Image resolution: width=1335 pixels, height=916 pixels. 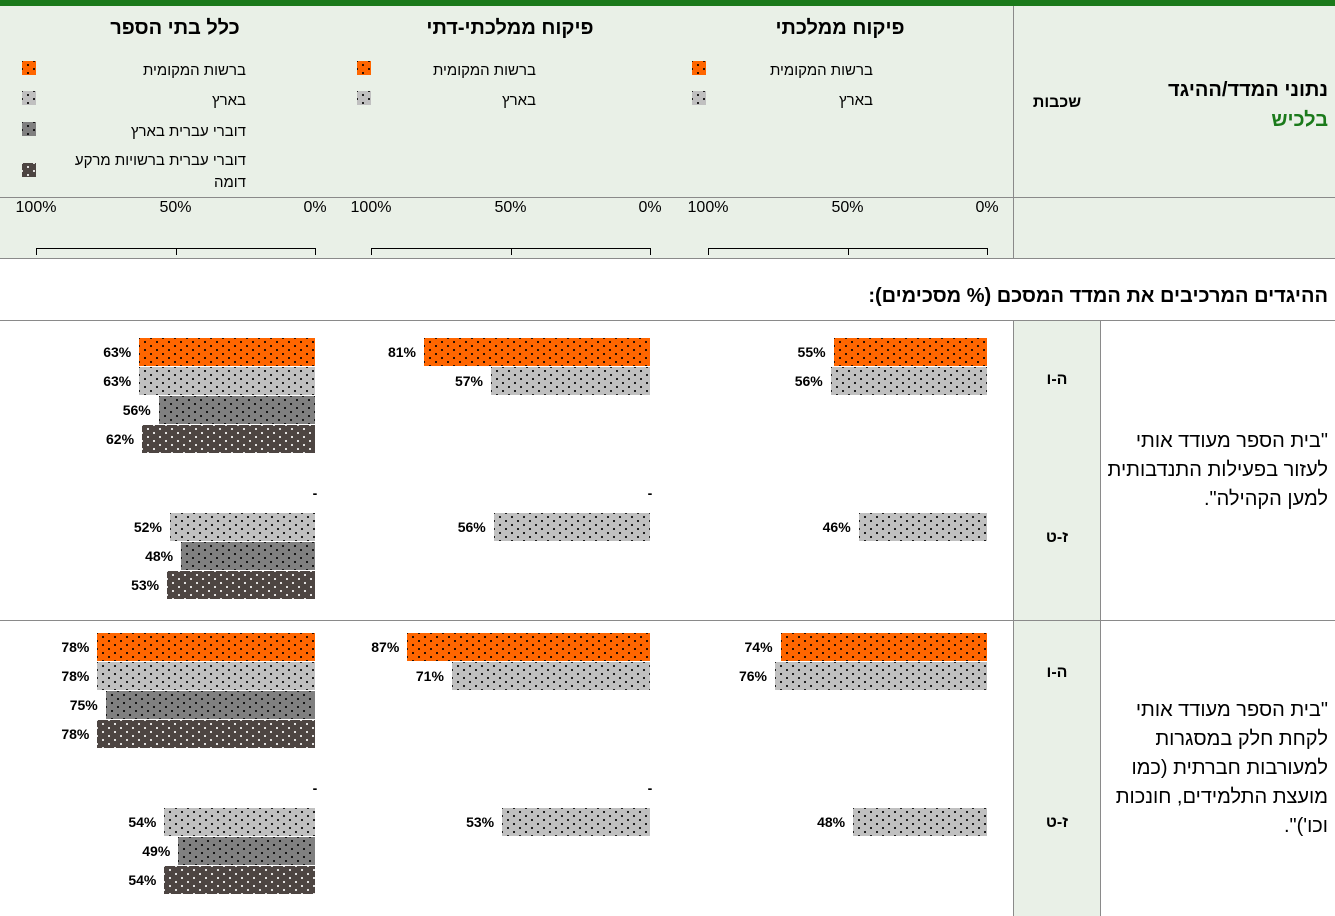 I want to click on value-label: 81%, so click(x=402, y=352).